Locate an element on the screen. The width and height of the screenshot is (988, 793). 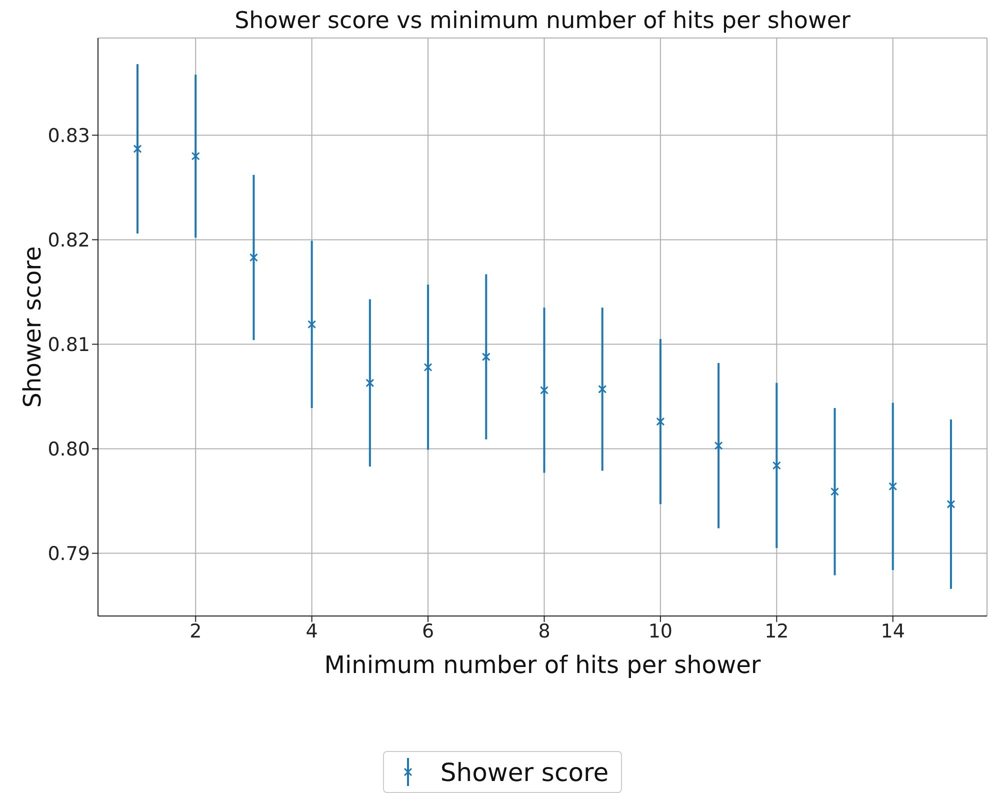
x-tick-label: 10 is located at coordinates (660, 631).